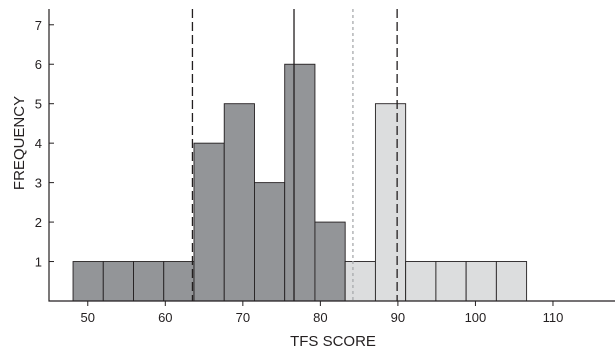 This screenshot has height=354, width=615. I want to click on x-axis-ticks: 50 60 70 80 90 100 110, so click(322, 313).